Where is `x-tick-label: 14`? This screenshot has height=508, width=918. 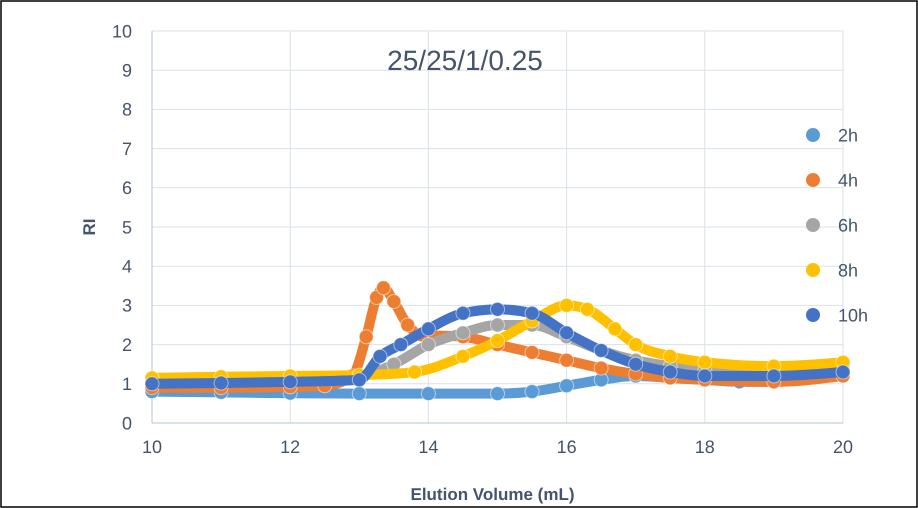 x-tick-label: 14 is located at coordinates (428, 447).